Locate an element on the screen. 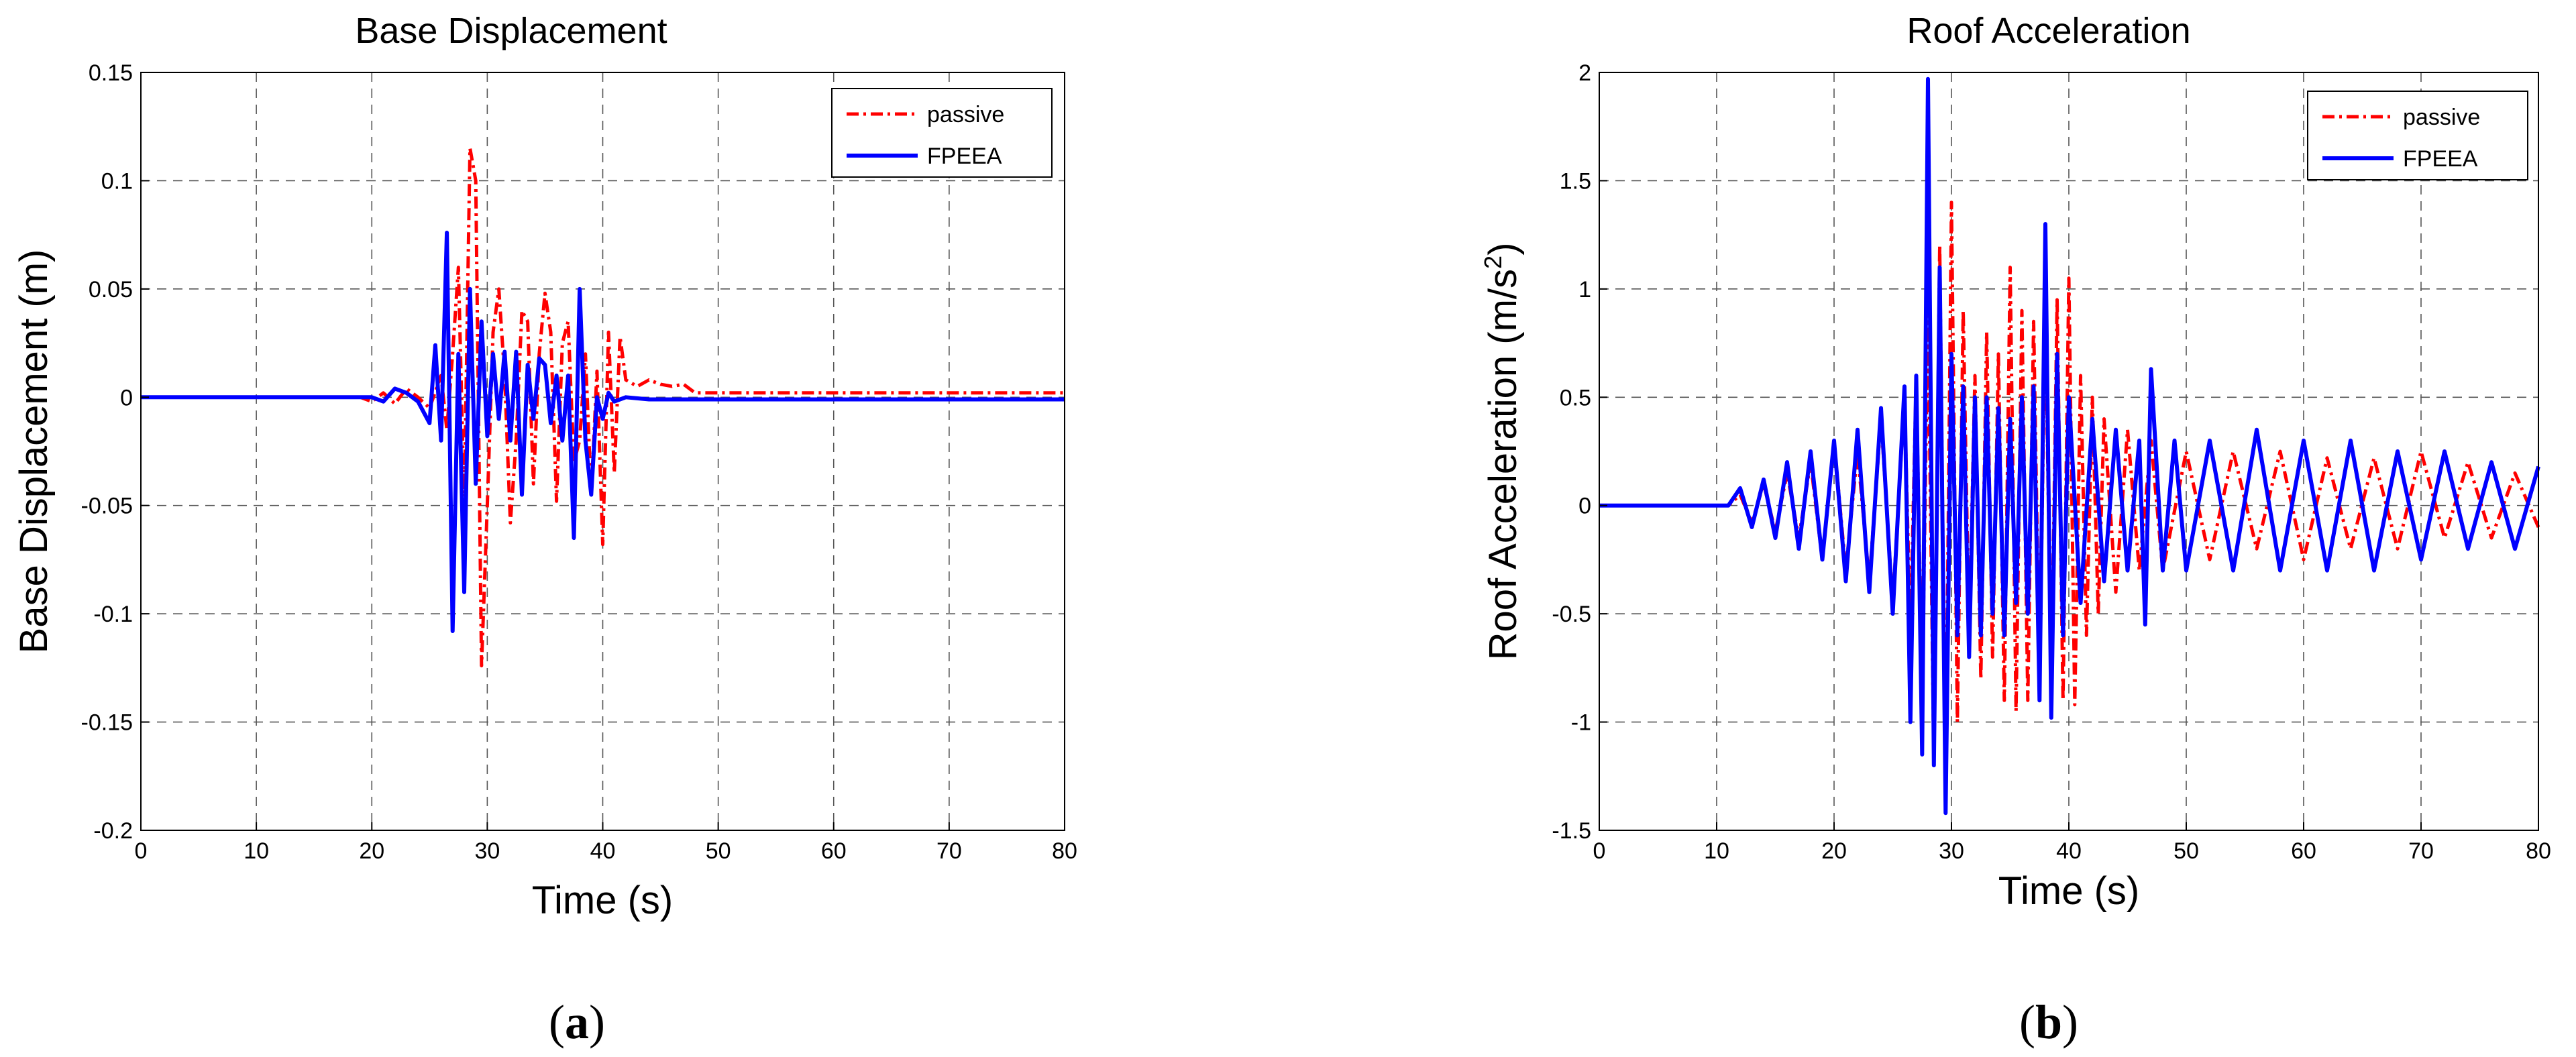  panel-label-a-close: ) is located at coordinates (597, 1022).